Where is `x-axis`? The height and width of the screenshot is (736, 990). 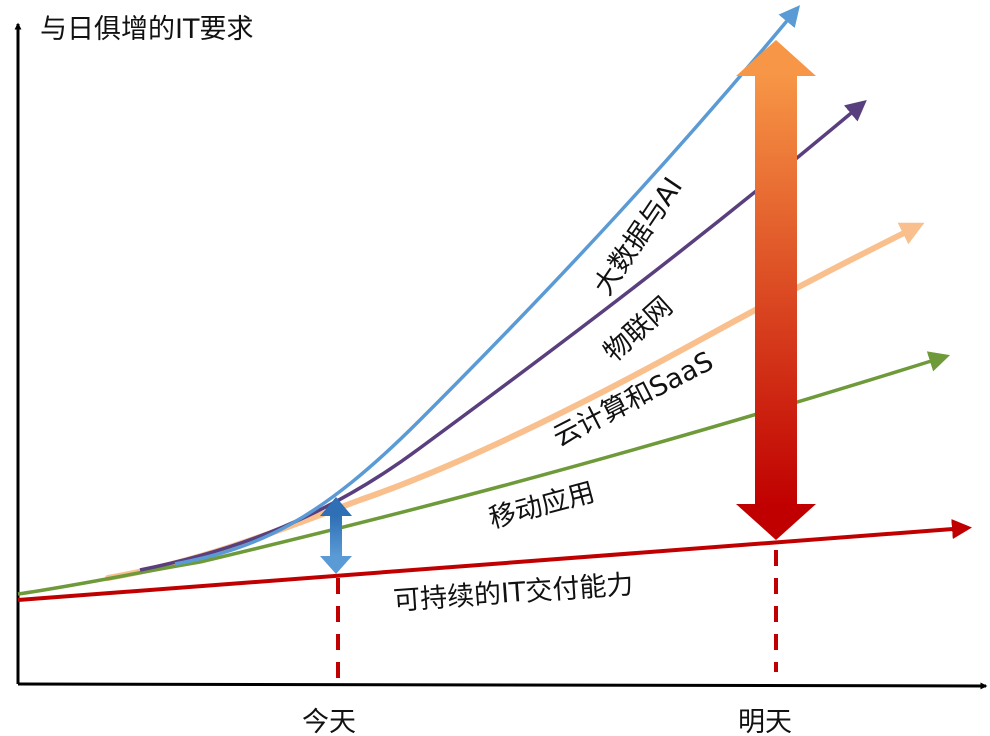
x-axis is located at coordinates (502, 686).